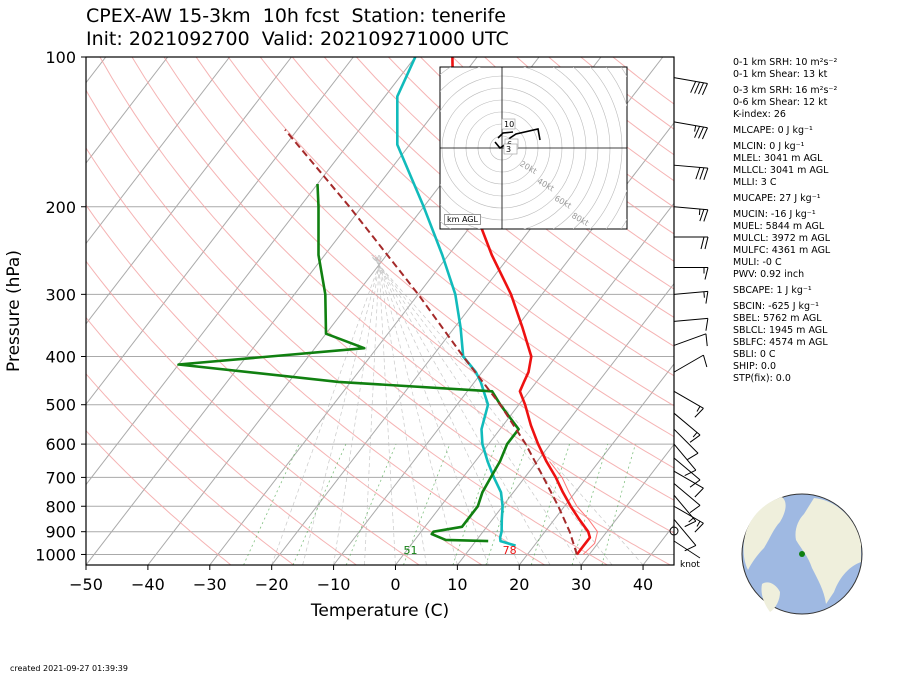  I want to click on x-tick-label: −20, so click(272, 584).